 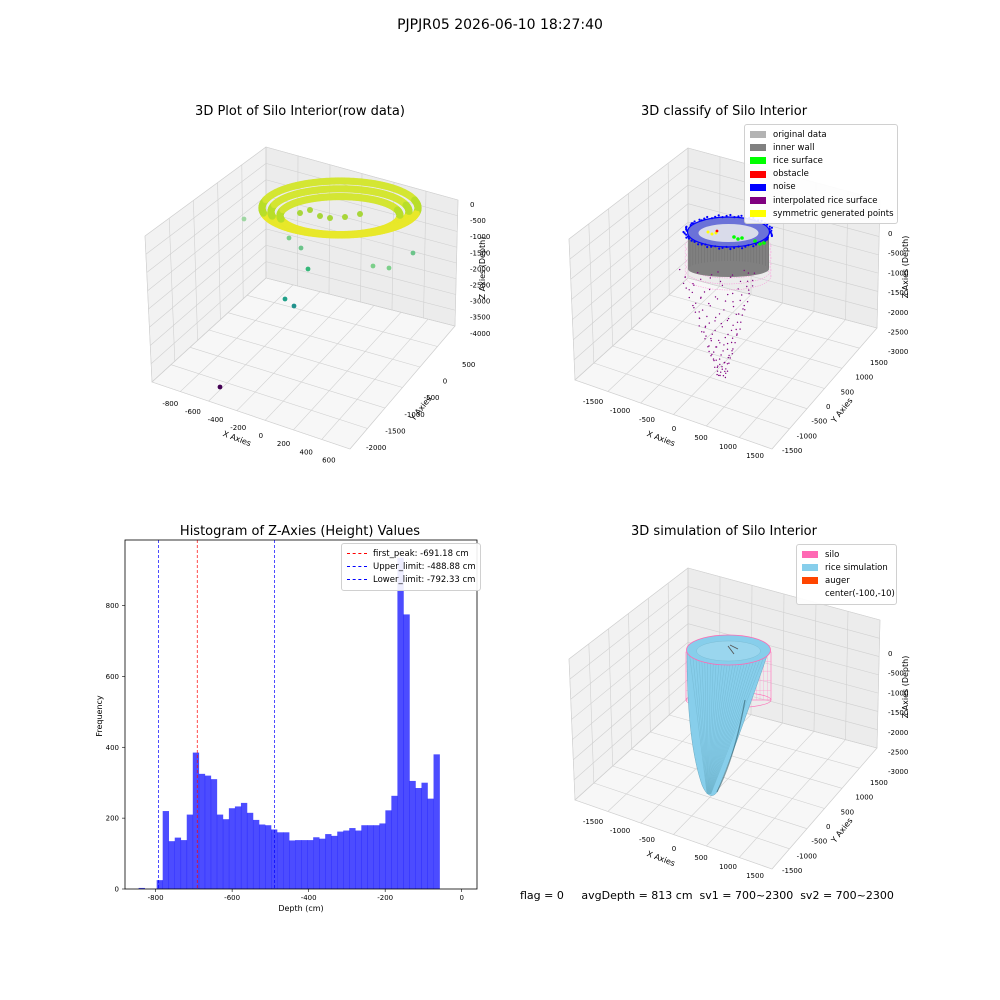 I want to click on p2-ztick-label: -2500, so click(x=898, y=333).